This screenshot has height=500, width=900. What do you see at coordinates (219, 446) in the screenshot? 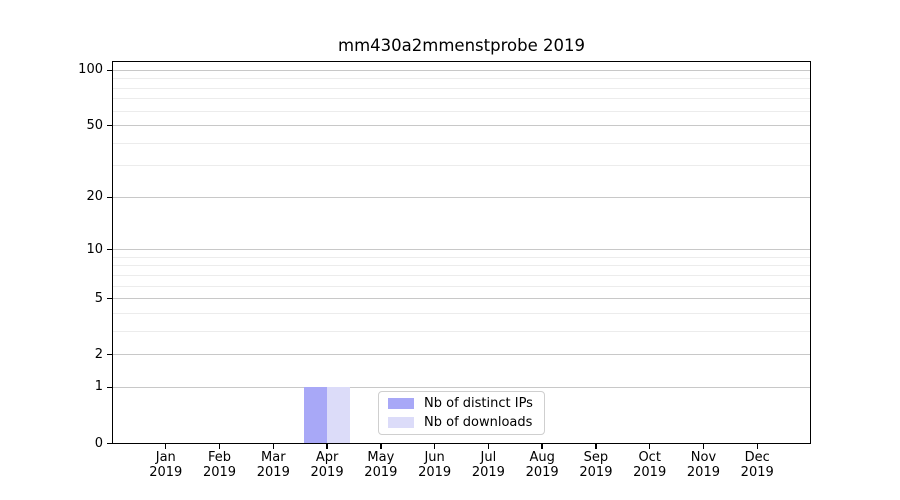
I see `x-tickmark-feb` at bounding box center [219, 446].